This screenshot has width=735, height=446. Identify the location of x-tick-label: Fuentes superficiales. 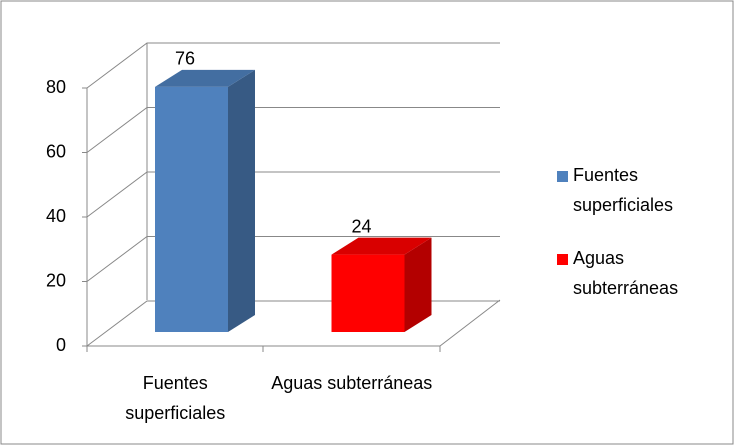
(175, 398).